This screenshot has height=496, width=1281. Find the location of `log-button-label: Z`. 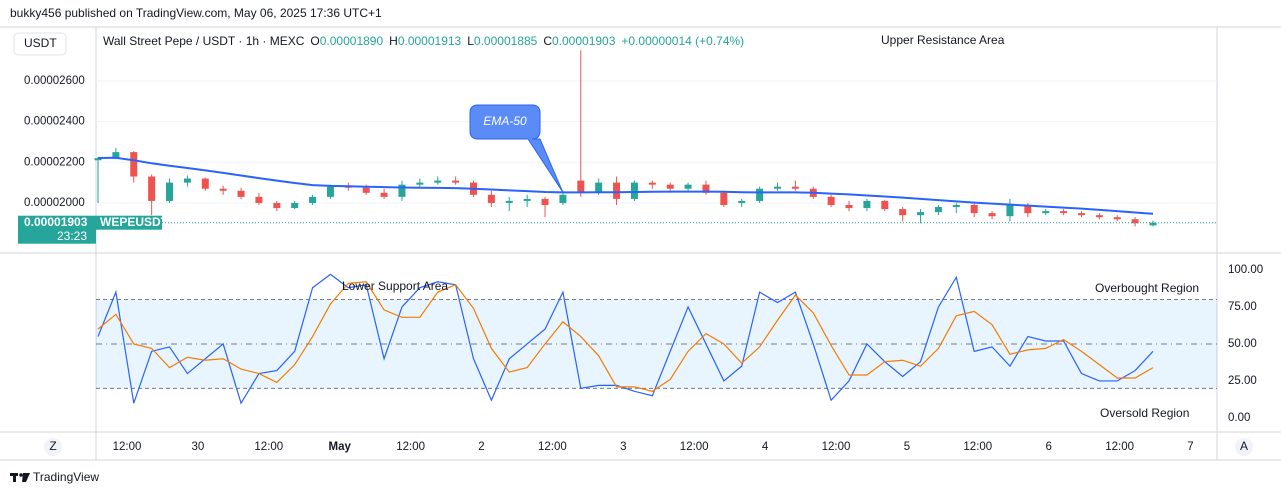

log-button-label: Z is located at coordinates (52, 446).